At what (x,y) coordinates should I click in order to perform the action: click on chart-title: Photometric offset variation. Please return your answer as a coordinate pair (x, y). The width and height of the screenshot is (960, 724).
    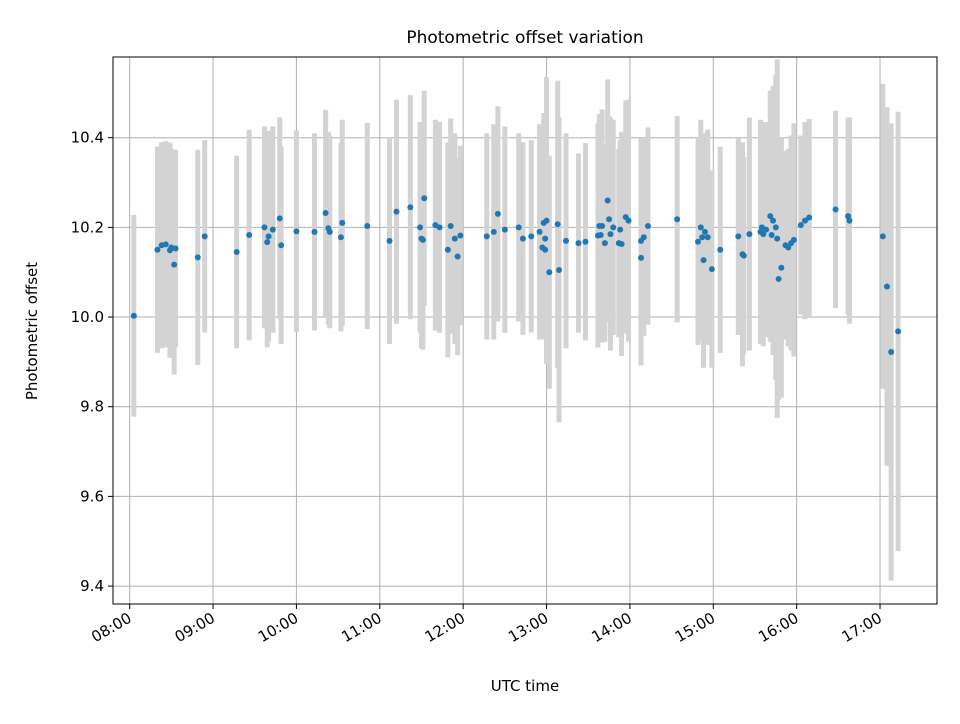
    Looking at the image, I should click on (524, 38).